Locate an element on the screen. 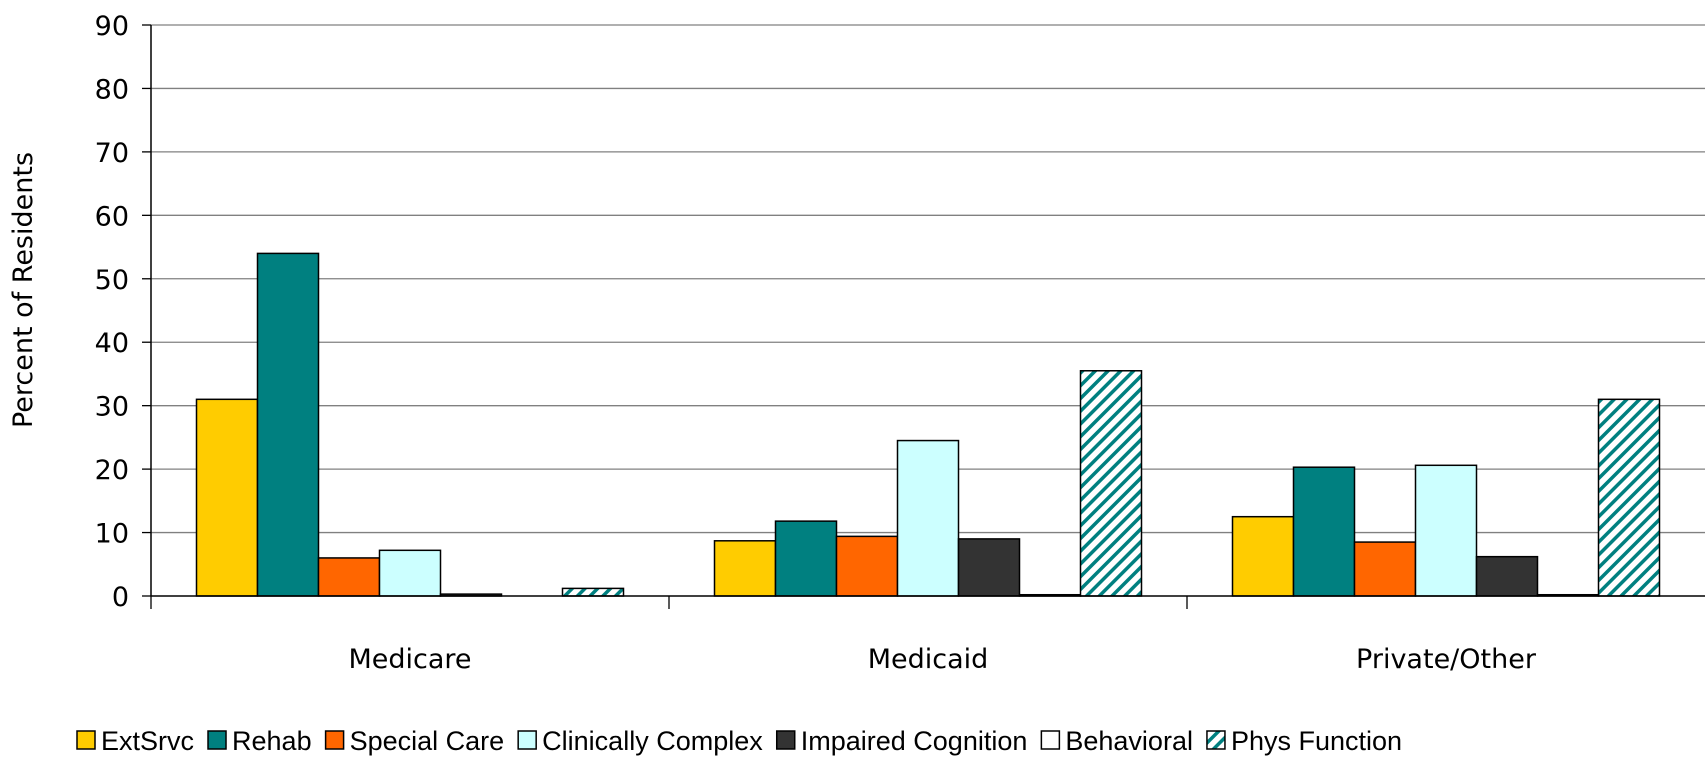 The height and width of the screenshot is (767, 1705). y-tick-label: 0 is located at coordinates (120, 597).